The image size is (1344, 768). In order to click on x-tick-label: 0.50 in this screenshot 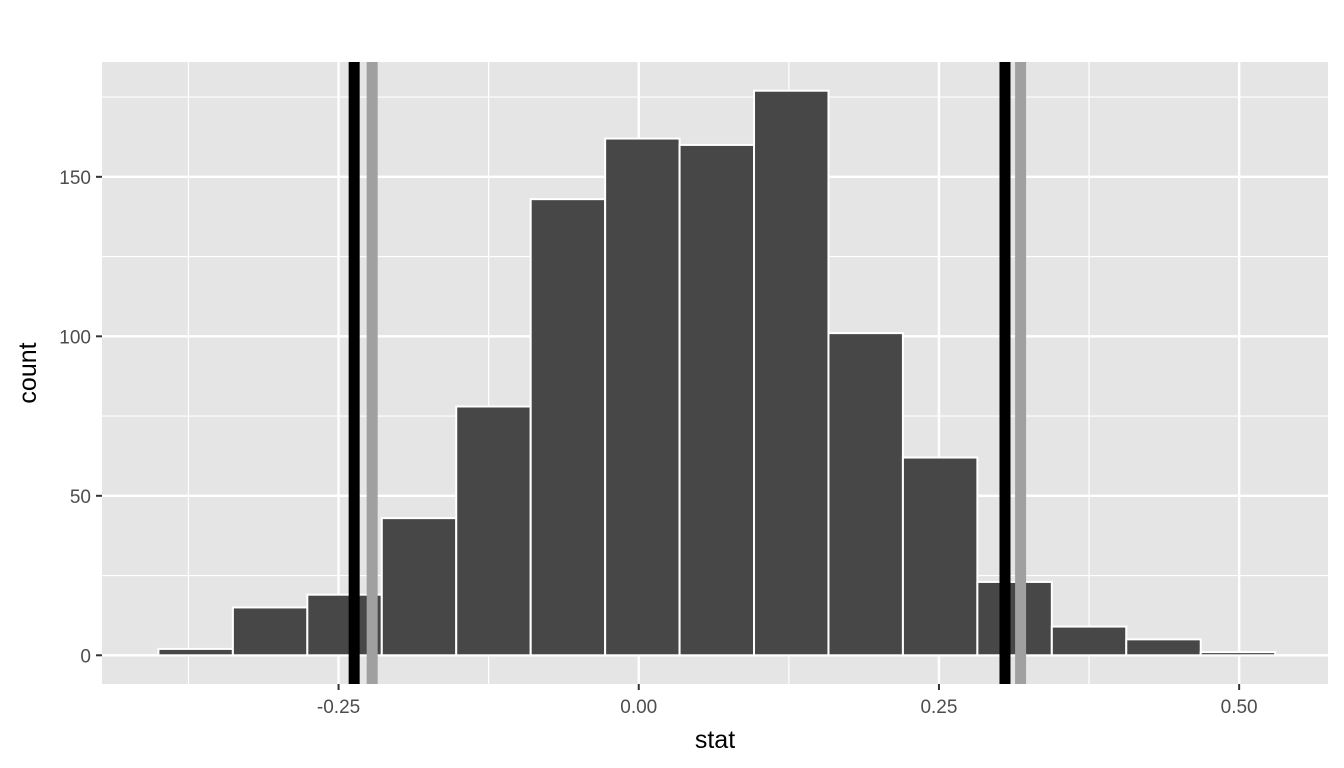, I will do `click(1239, 707)`.